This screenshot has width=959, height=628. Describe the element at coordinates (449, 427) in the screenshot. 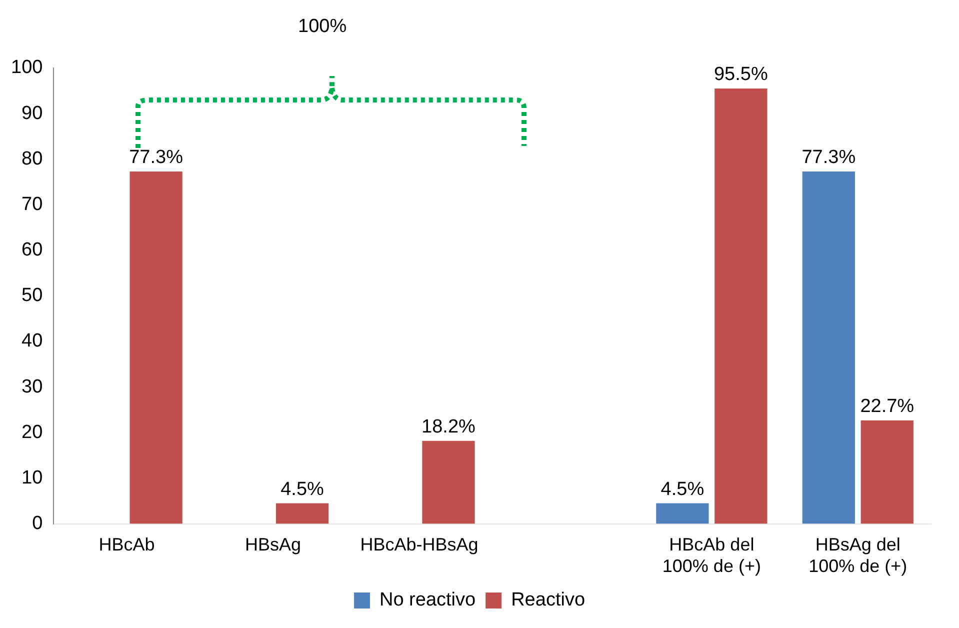

I see `data-label: 18.2%` at that location.